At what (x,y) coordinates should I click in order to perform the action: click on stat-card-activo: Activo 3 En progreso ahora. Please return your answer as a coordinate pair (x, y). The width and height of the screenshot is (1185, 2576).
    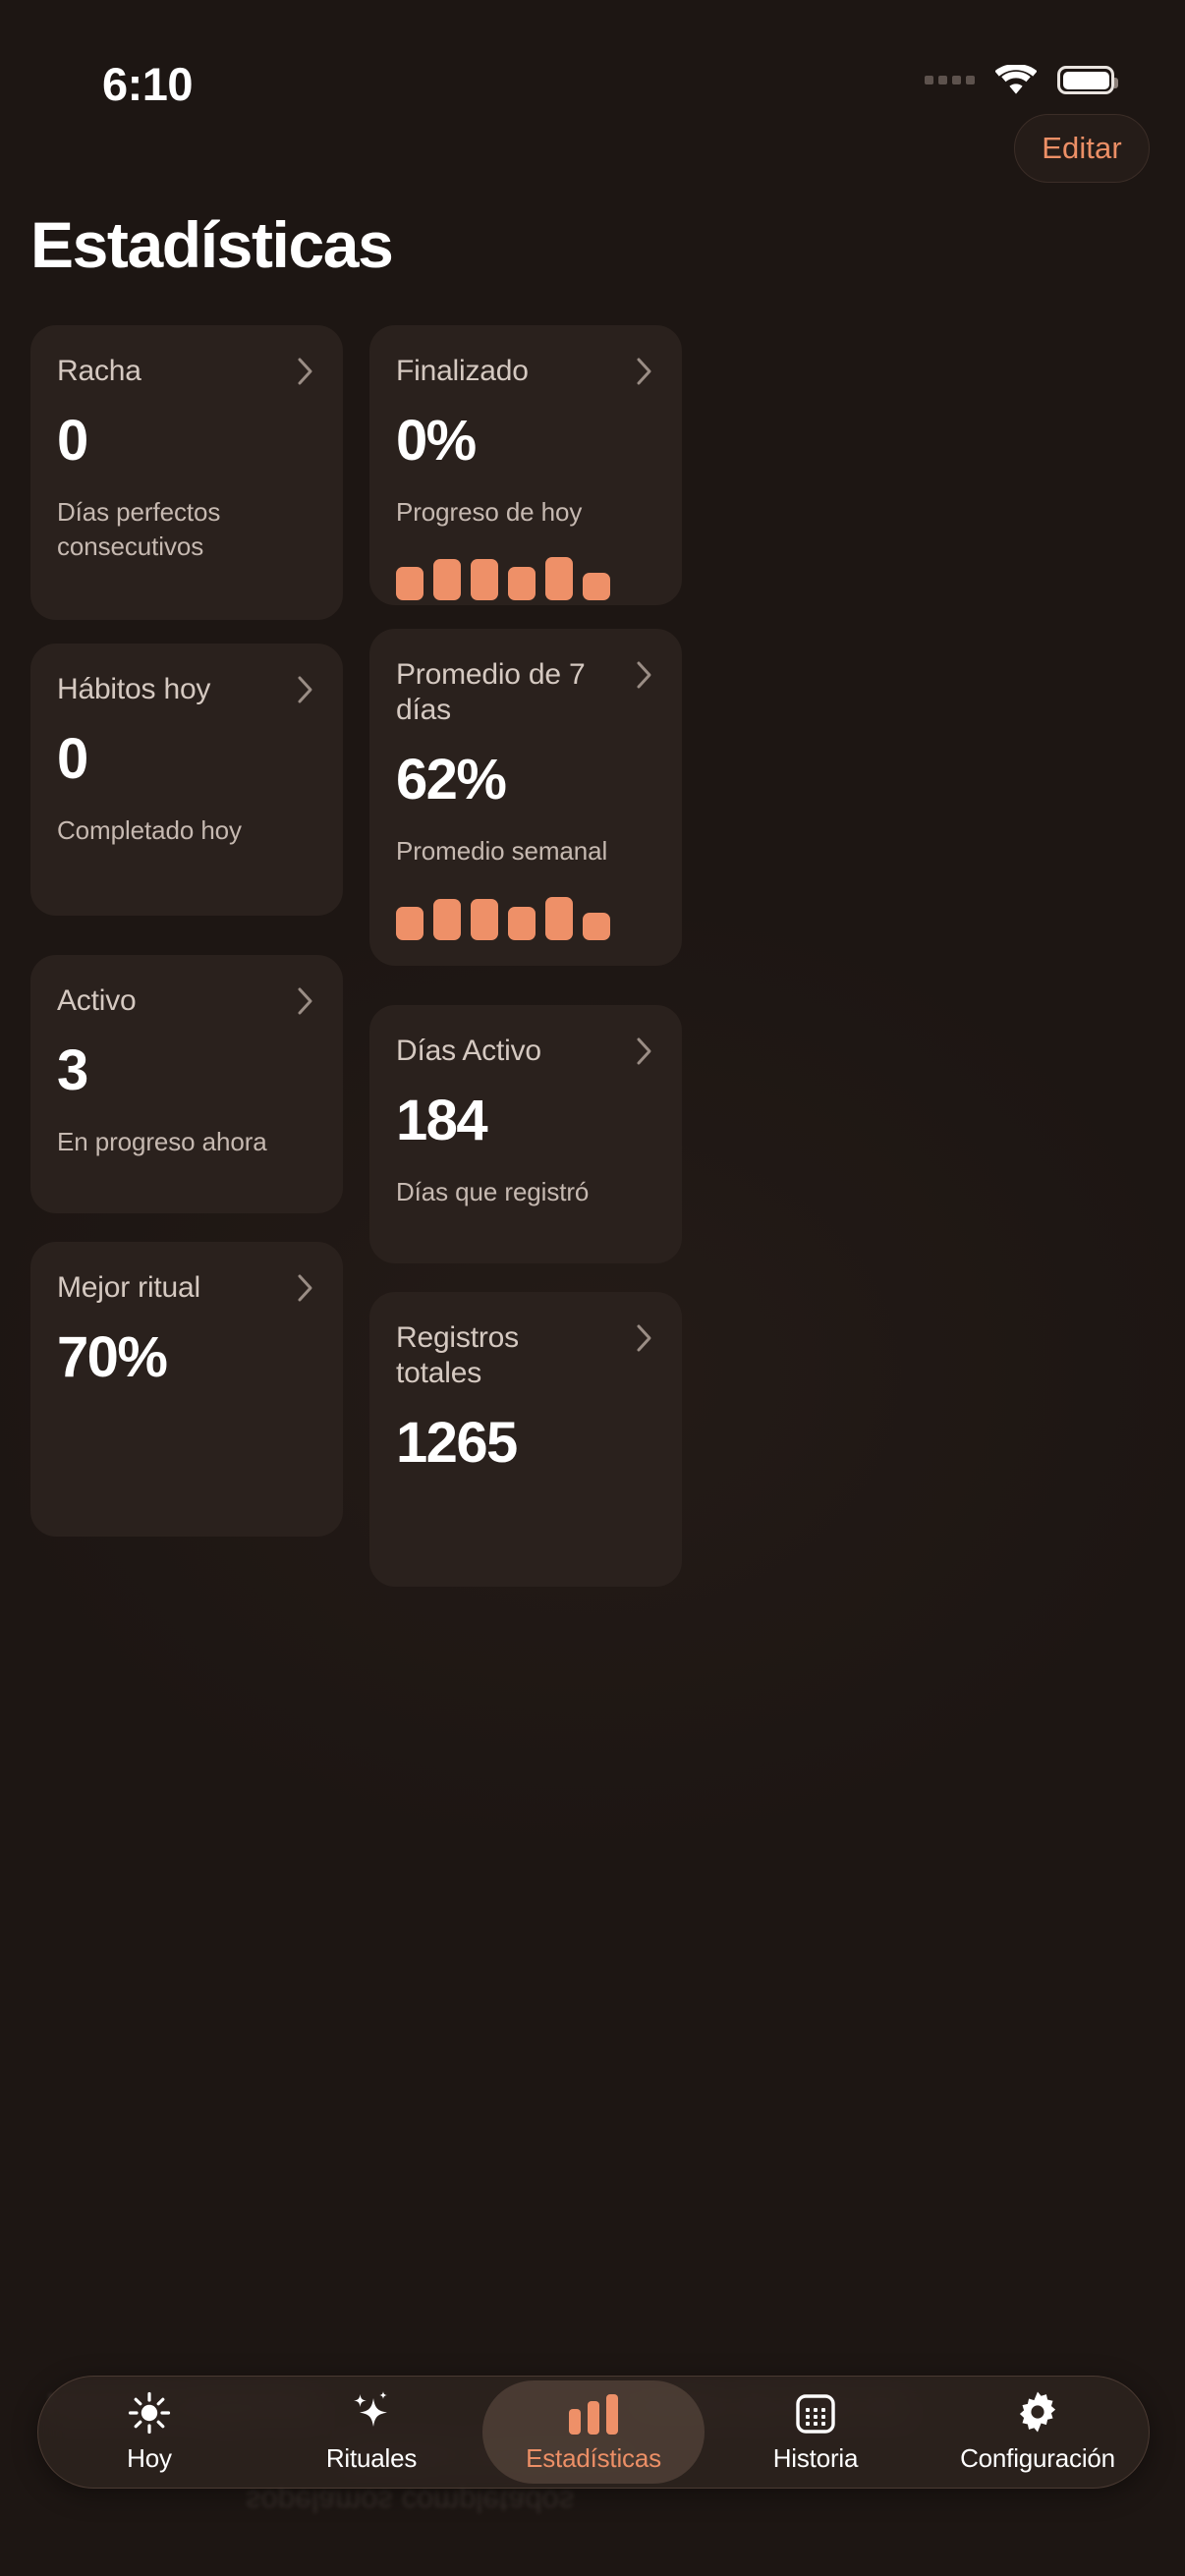
    Looking at the image, I should click on (186, 1084).